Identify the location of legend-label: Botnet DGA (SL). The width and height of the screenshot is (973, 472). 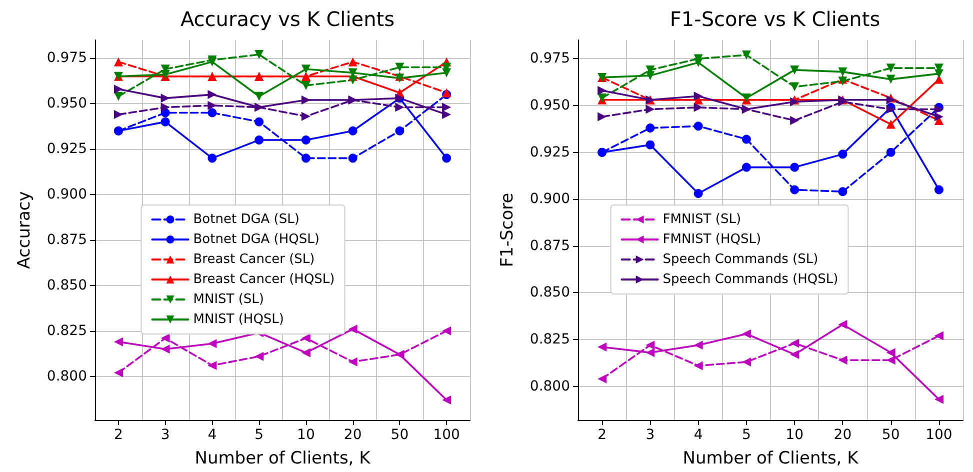
(246, 219).